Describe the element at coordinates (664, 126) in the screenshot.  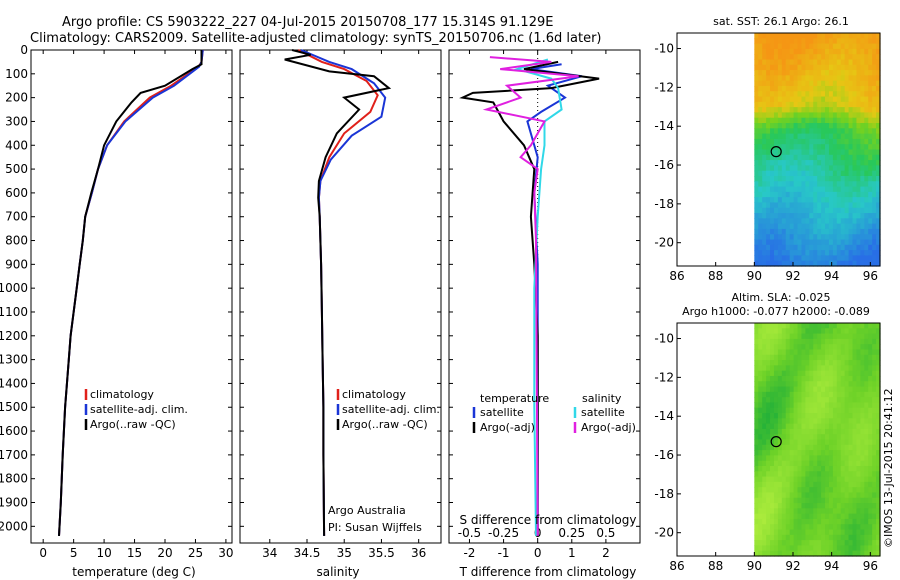
I see `sst-ytick-label: -14` at that location.